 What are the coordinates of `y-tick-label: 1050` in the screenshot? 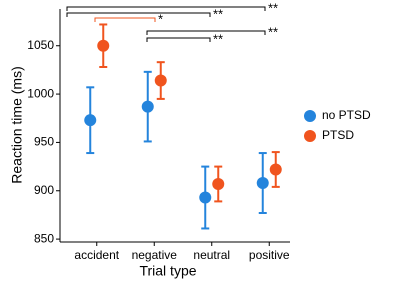 It's located at (40, 45).